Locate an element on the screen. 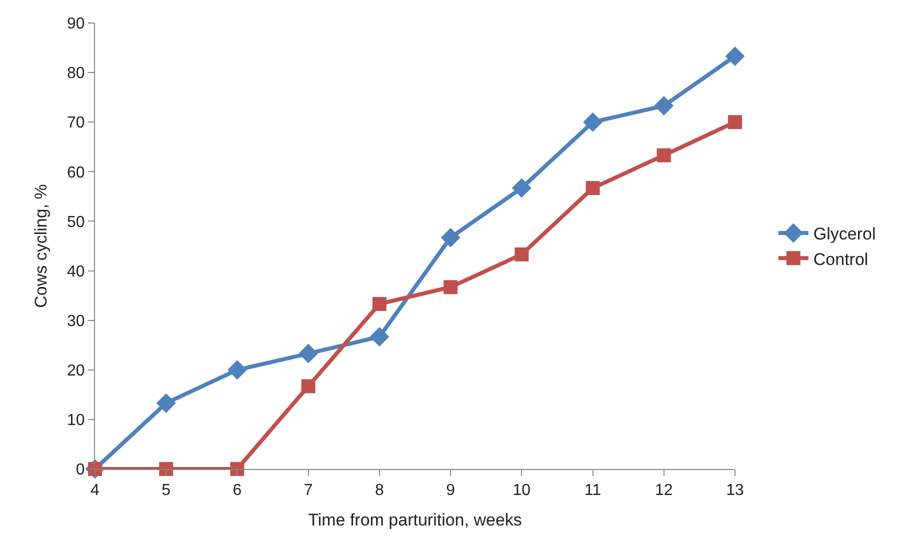 The image size is (919, 543). x-tick-label: 7 is located at coordinates (308, 491).